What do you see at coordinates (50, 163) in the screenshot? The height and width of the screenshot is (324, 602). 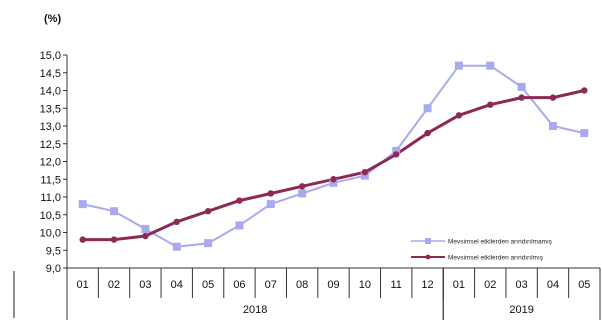 I see `y-tick-label: 12,0` at bounding box center [50, 163].